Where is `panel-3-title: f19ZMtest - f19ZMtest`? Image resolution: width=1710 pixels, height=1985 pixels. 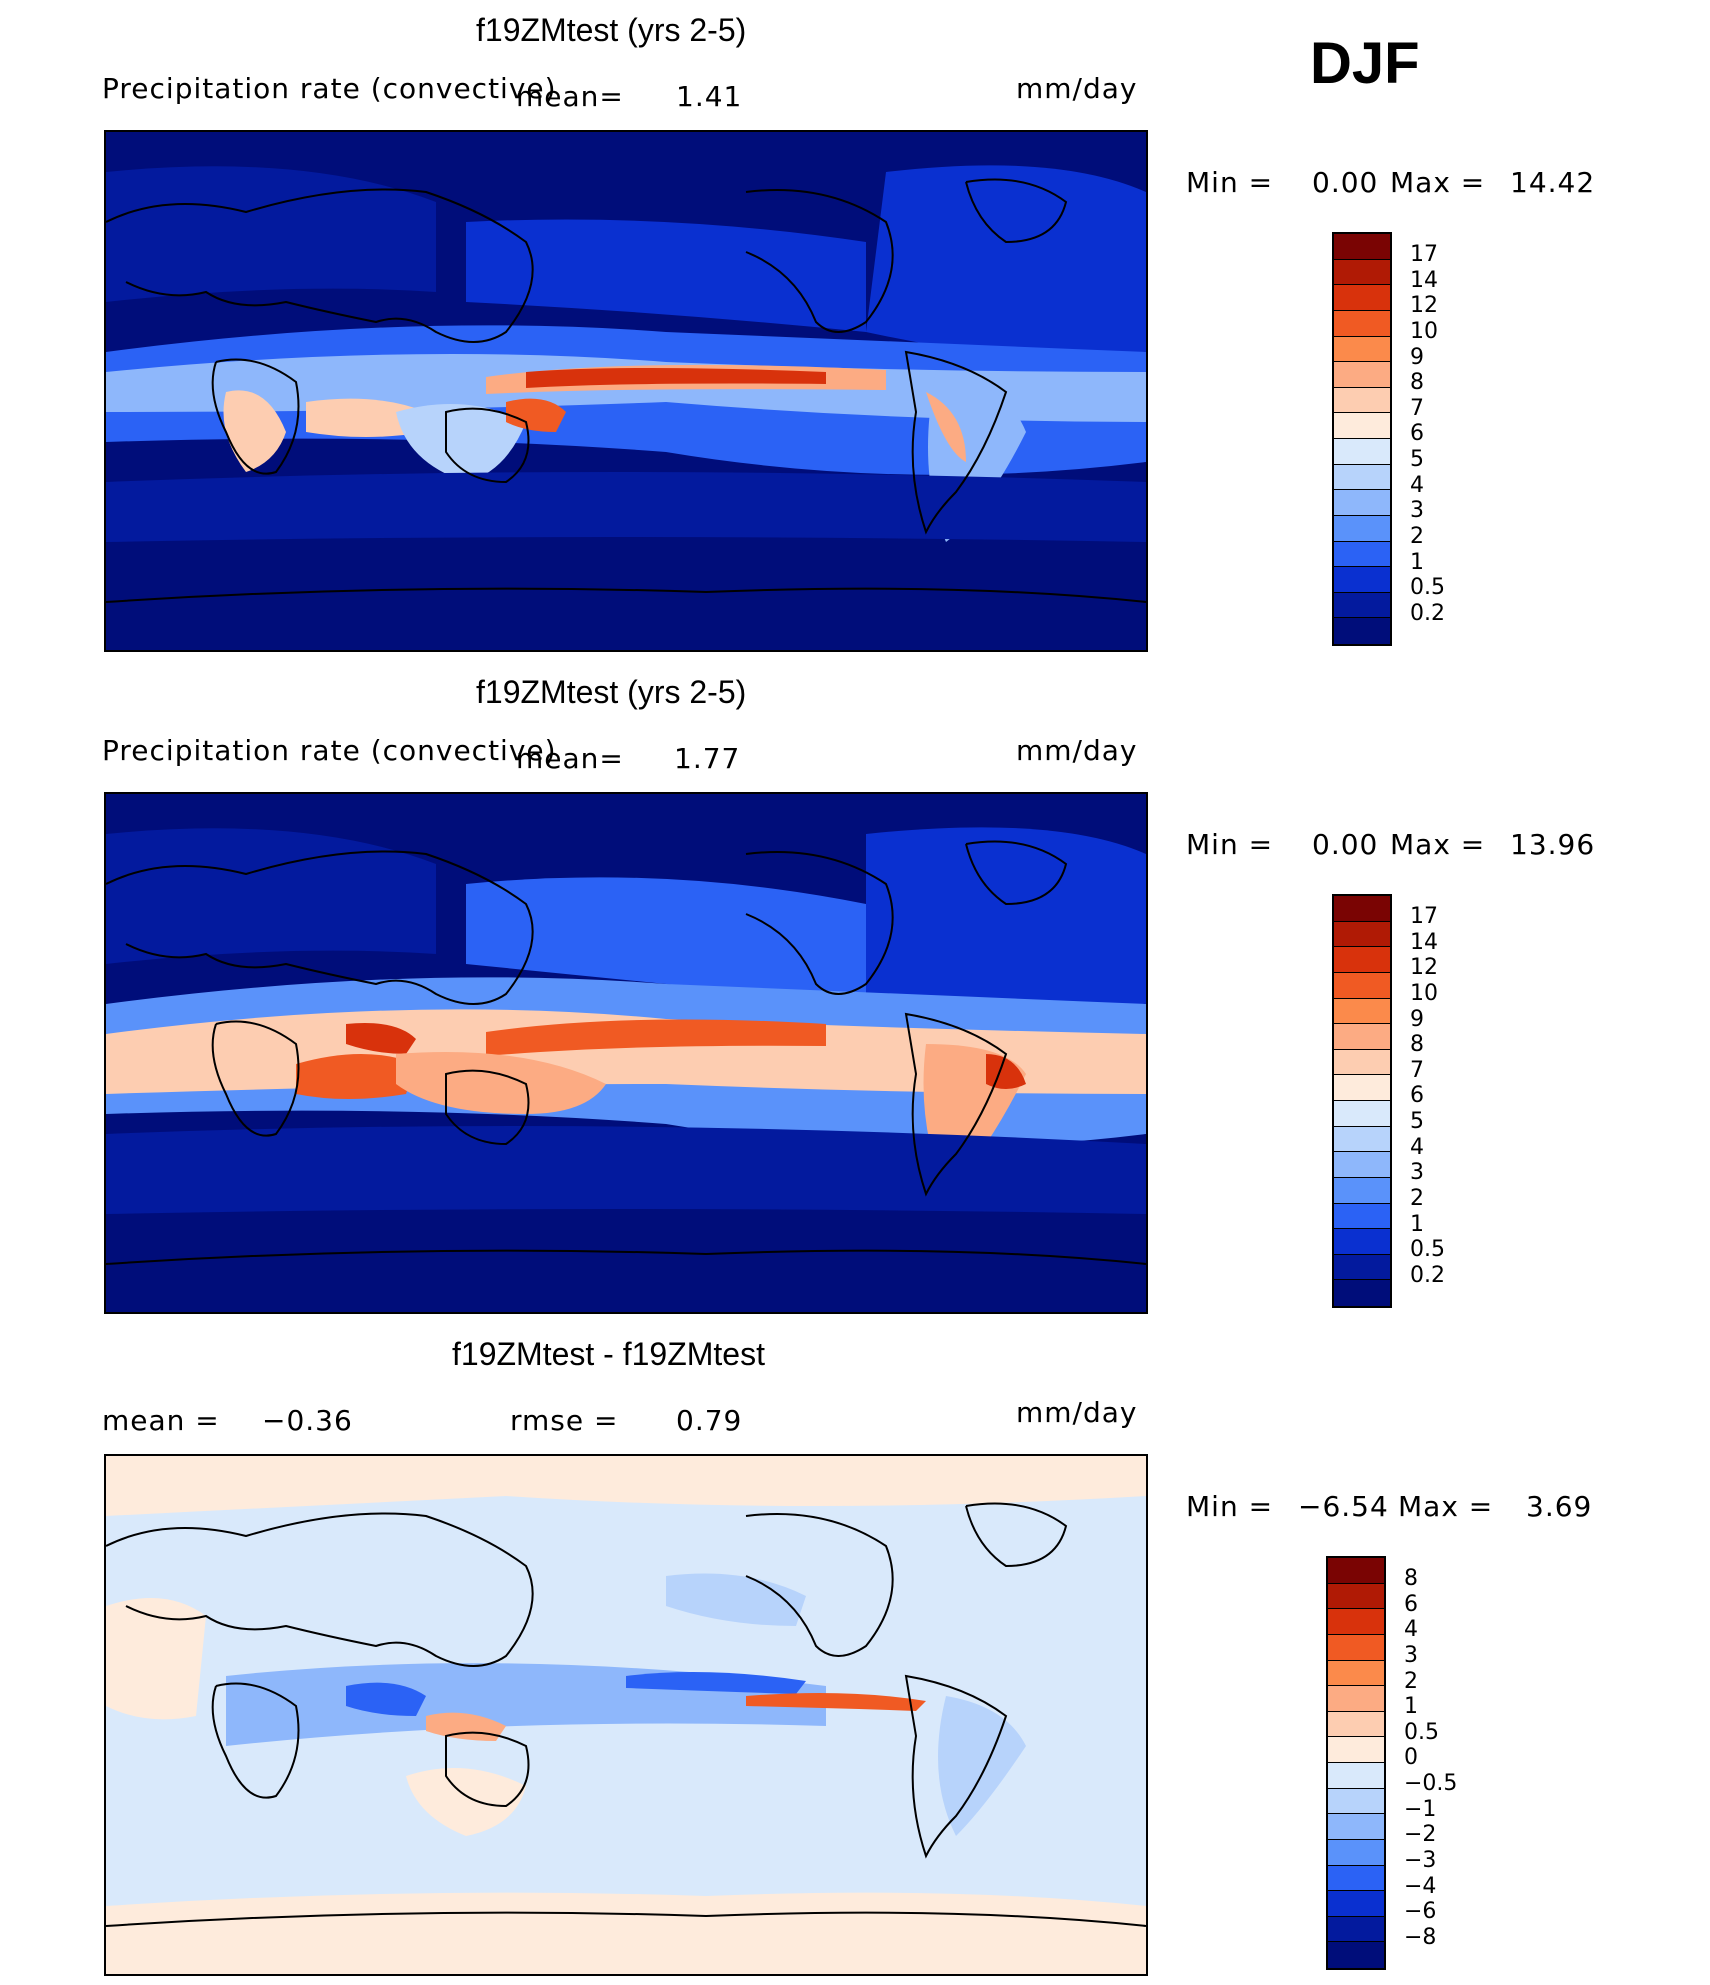 panel-3-title: f19ZMtest - f19ZMtest is located at coordinates (608, 1354).